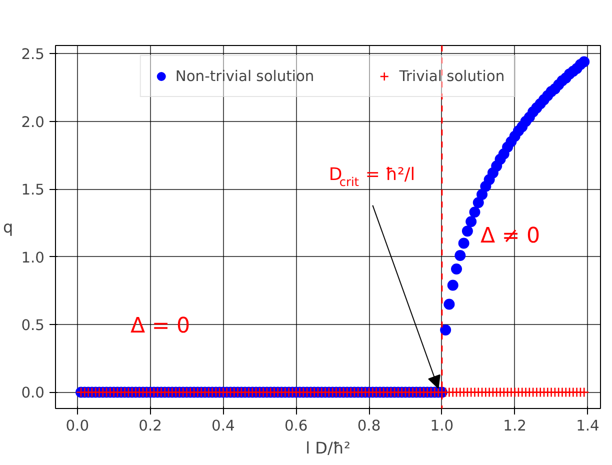 This screenshot has width=612, height=465. What do you see at coordinates (442, 426) in the screenshot?
I see `x-tick-label: 1.0` at bounding box center [442, 426].